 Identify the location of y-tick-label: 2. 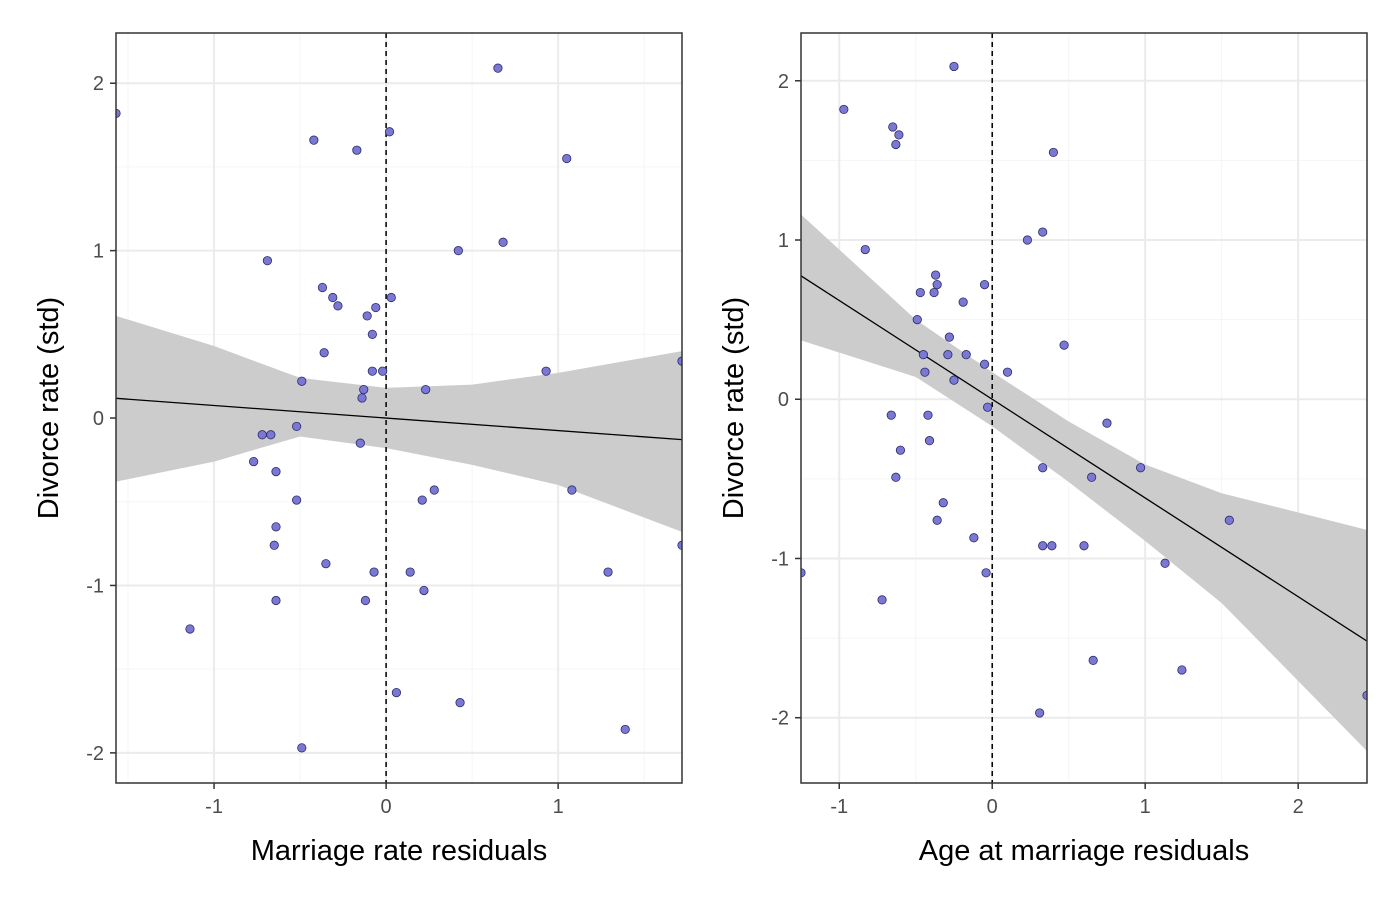
(98, 84).